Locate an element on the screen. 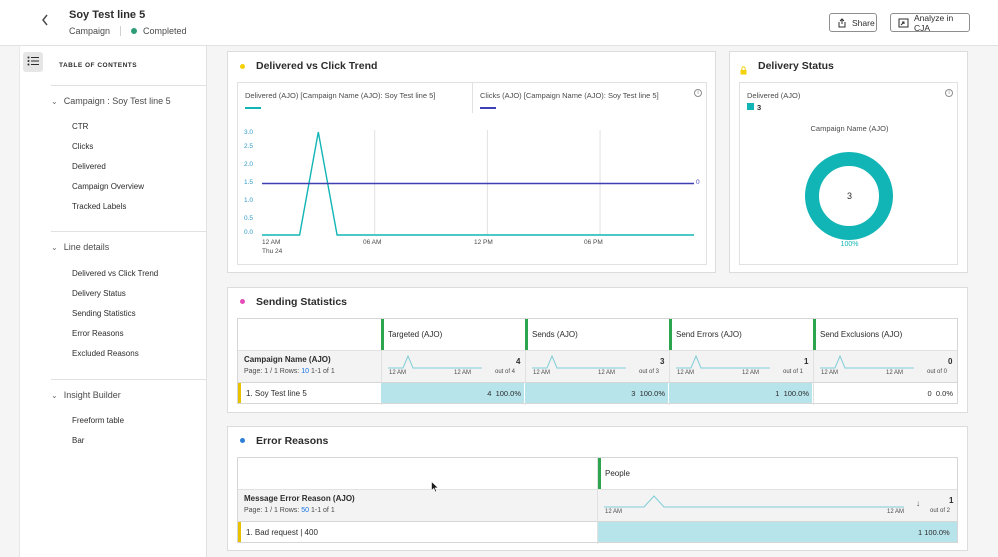  x-tick: 06 PM is located at coordinates (593, 242).